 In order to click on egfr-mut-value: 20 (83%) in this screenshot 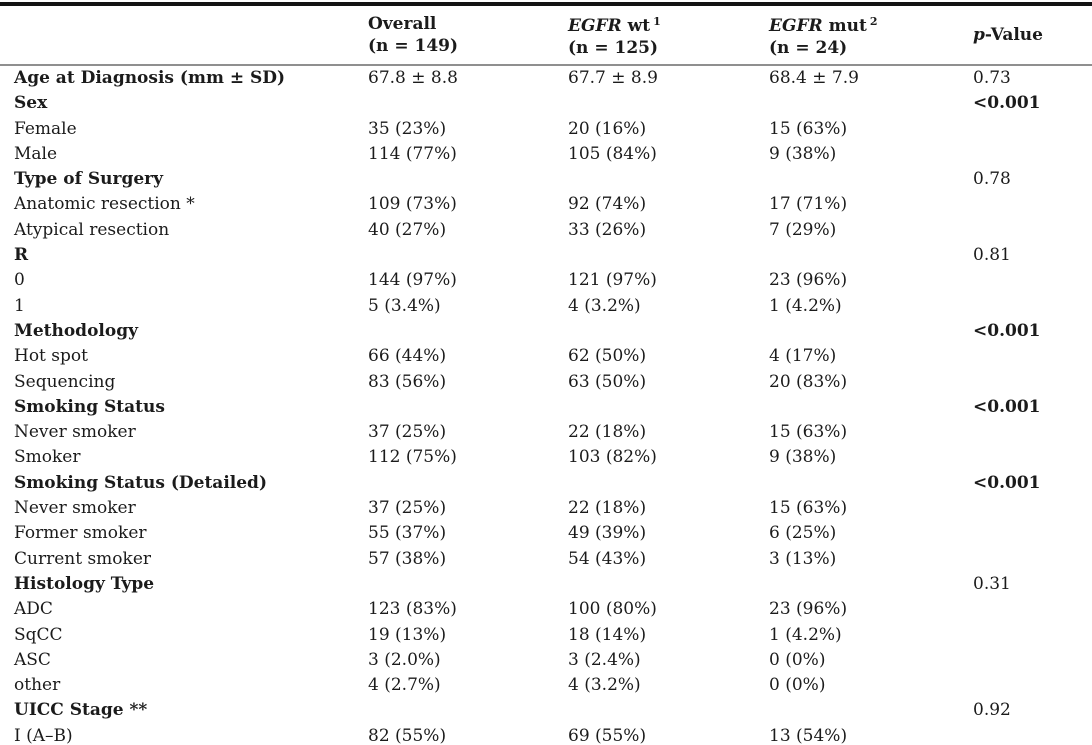, I will do `click(808, 381)`.